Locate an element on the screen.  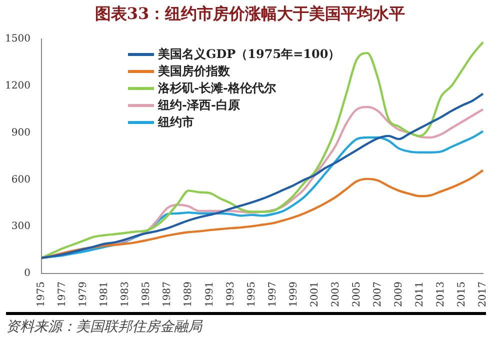
x-tick-label: 1979 is located at coordinates (84, 295).